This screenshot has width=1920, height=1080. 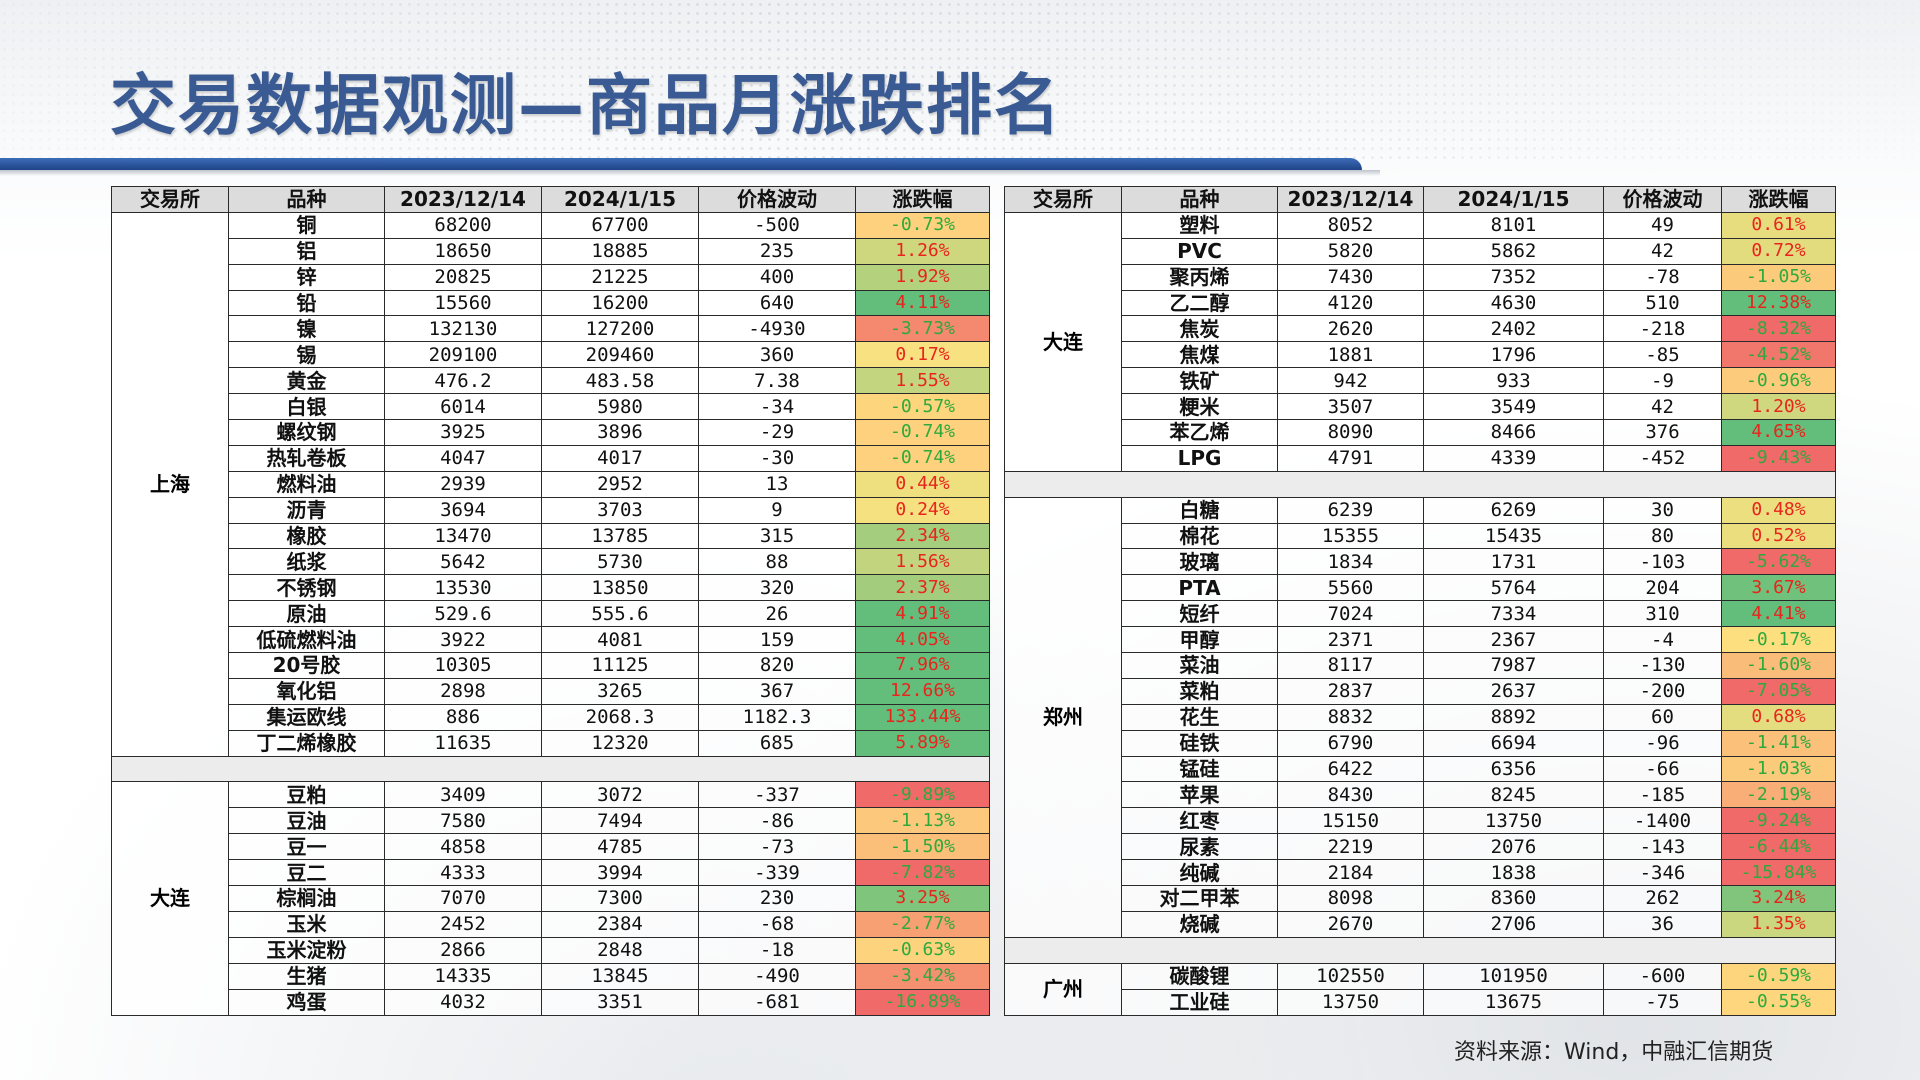 I want to click on start-price-cell: 3409, so click(x=463, y=795).